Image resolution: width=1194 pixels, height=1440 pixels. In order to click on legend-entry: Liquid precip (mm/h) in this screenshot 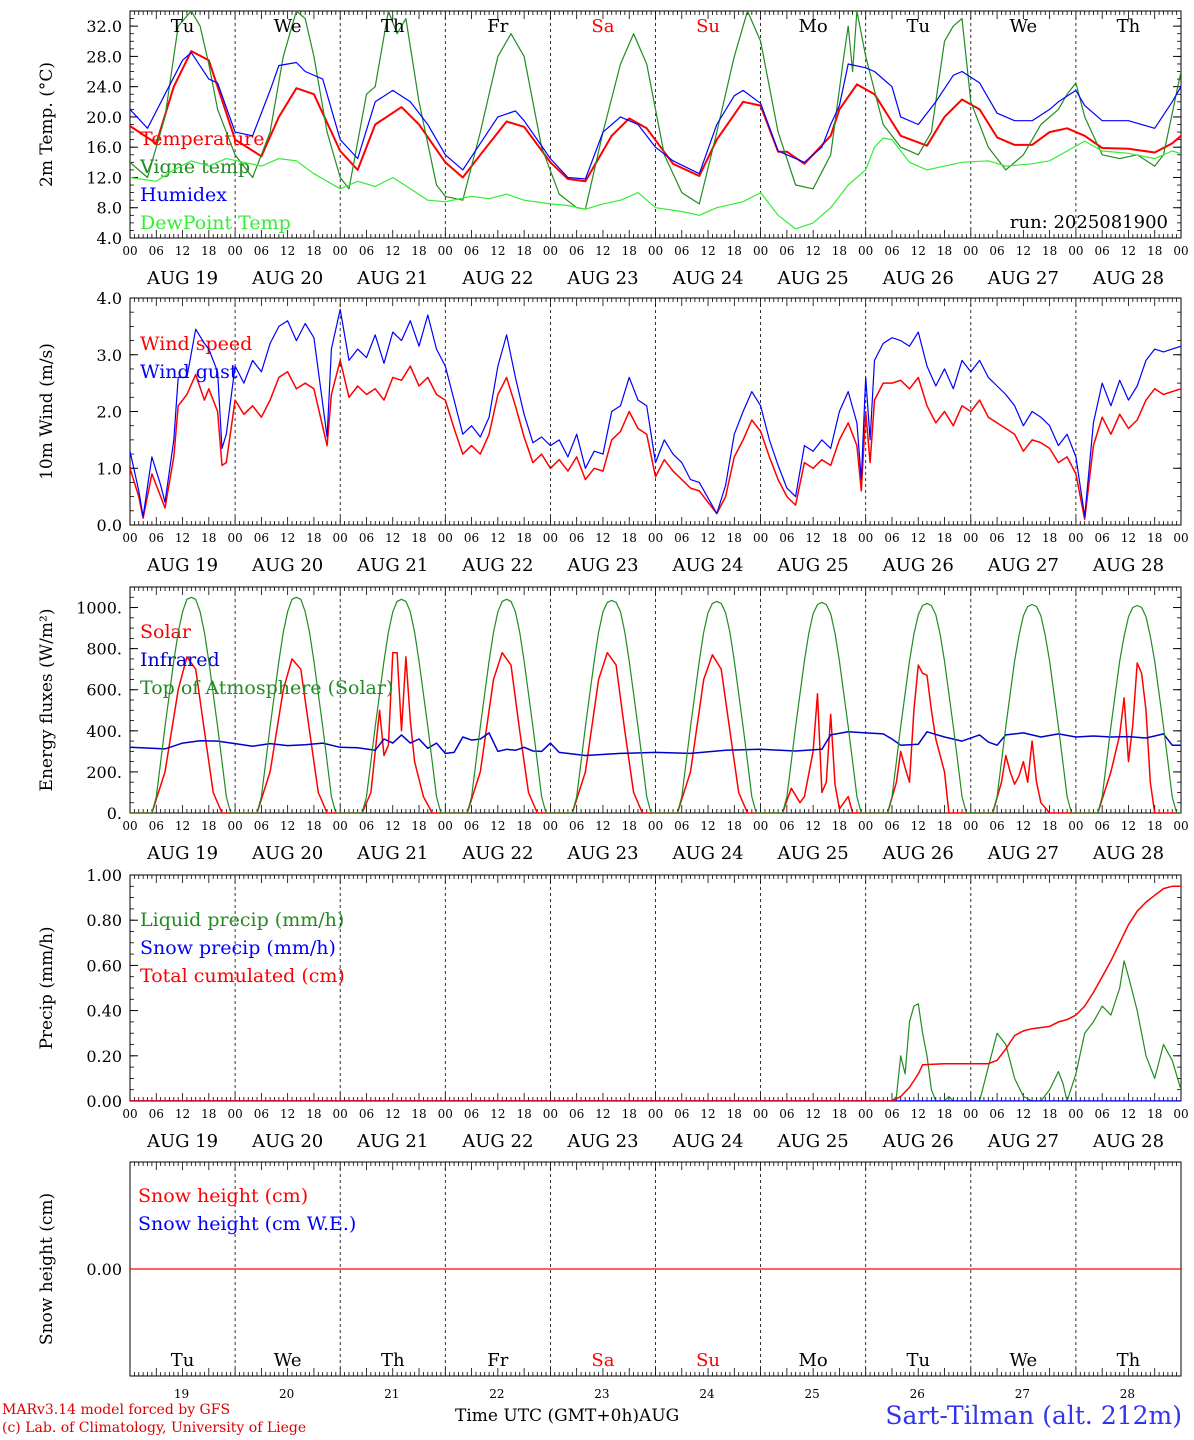, I will do `click(242, 920)`.